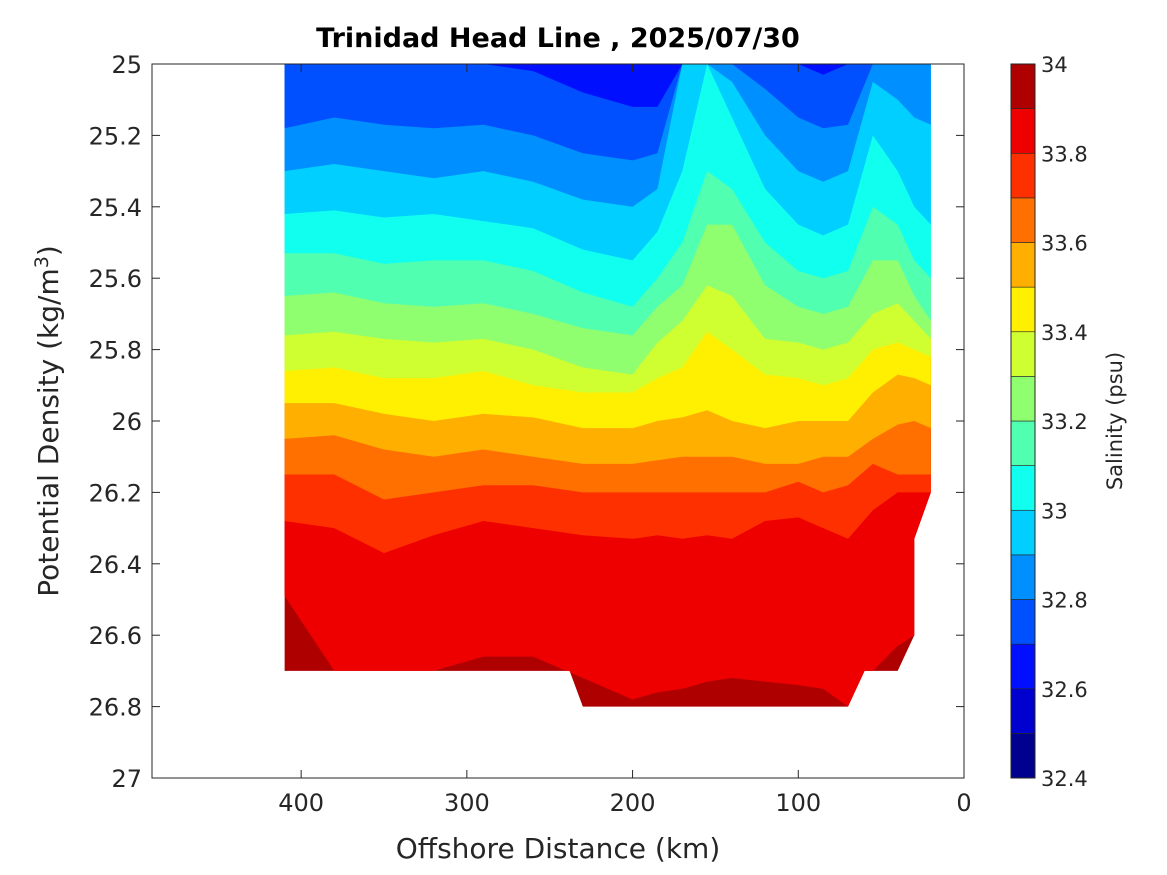 This screenshot has height=875, width=1167. What do you see at coordinates (1064, 154) in the screenshot?
I see `colorbar-tick-label: 33.8` at bounding box center [1064, 154].